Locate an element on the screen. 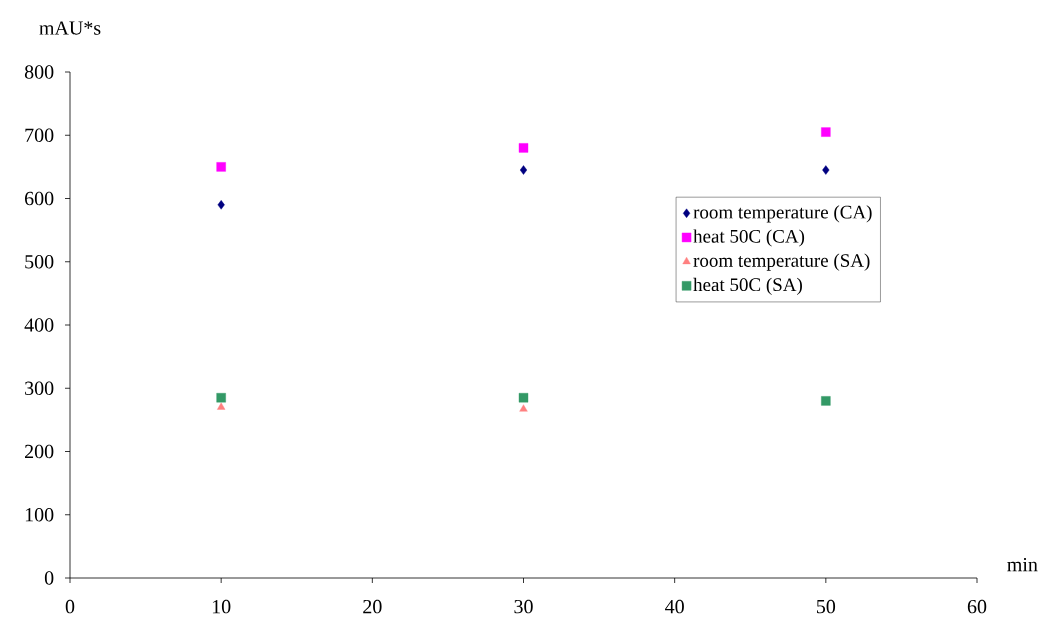  legend-label: room temperature (CA) is located at coordinates (782, 214).